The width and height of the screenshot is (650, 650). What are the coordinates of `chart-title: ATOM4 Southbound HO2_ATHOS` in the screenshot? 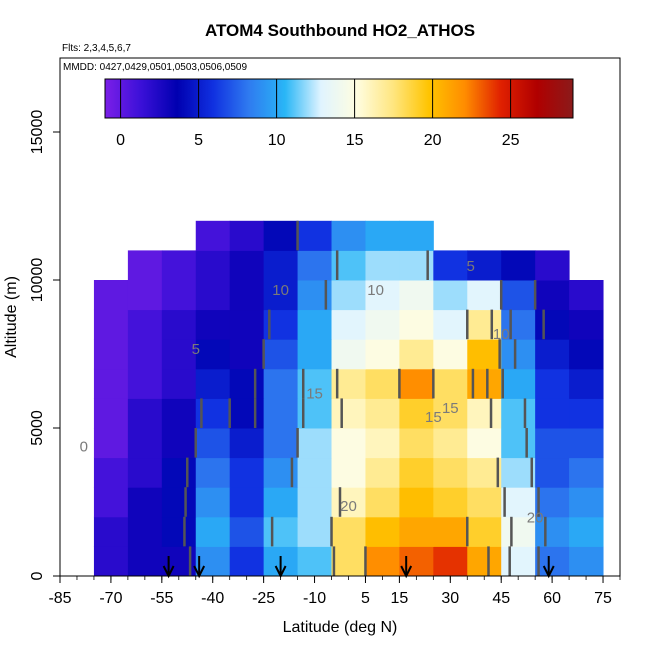 It's located at (340, 30).